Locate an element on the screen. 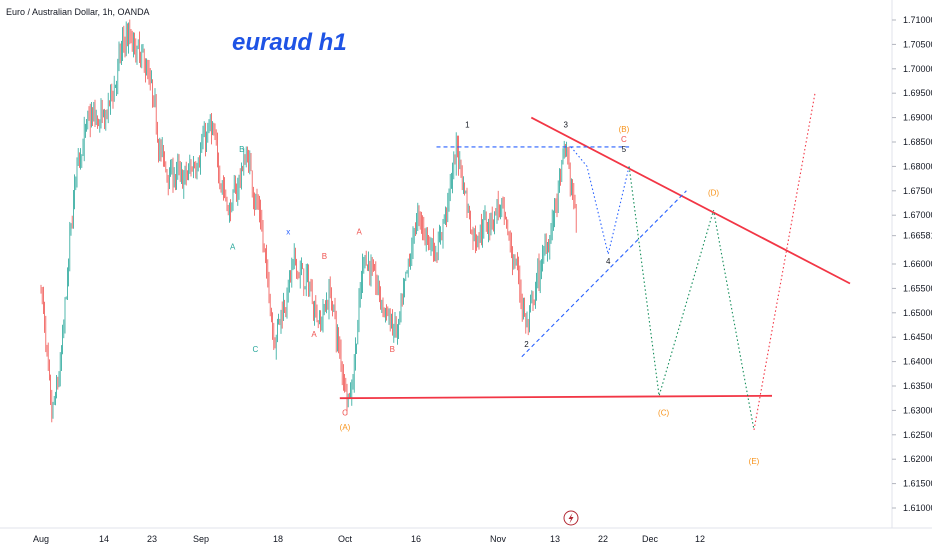 The width and height of the screenshot is (932, 550). y-tick-label: 1.67500 is located at coordinates (917, 191).